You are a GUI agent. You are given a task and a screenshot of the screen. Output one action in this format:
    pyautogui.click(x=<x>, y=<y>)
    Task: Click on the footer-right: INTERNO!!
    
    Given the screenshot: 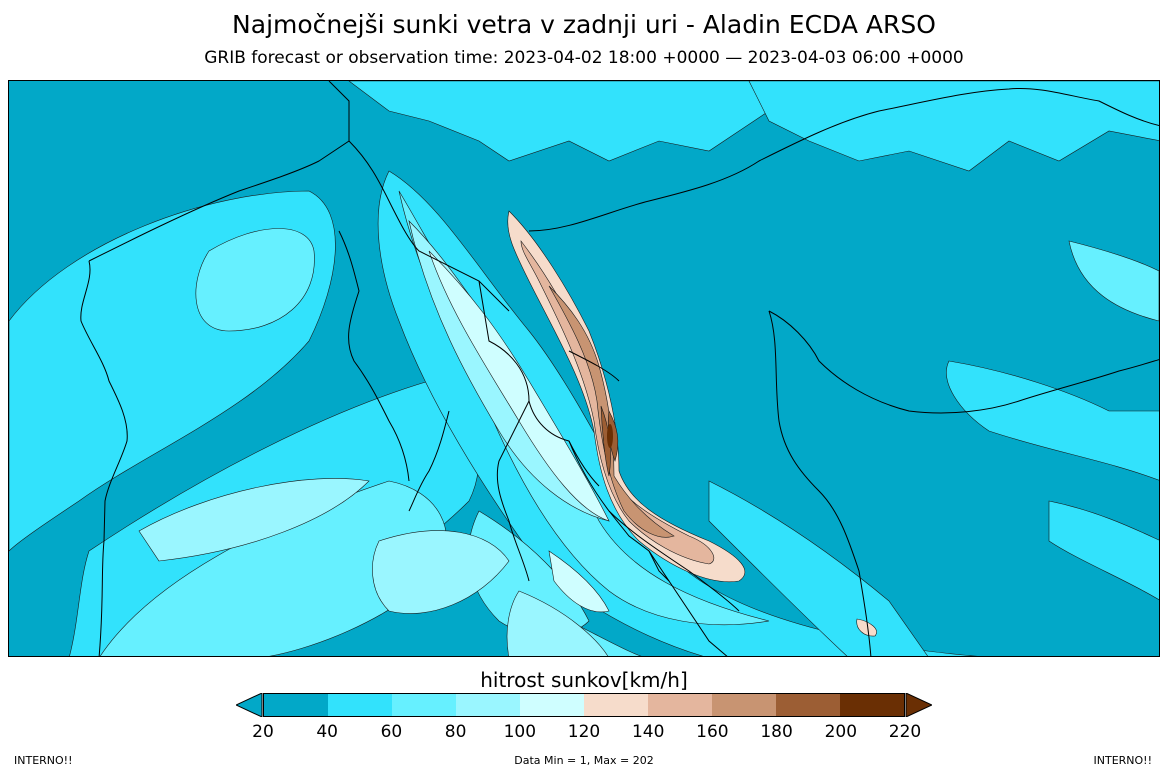 What is the action you would take?
    pyautogui.click(x=1123, y=760)
    